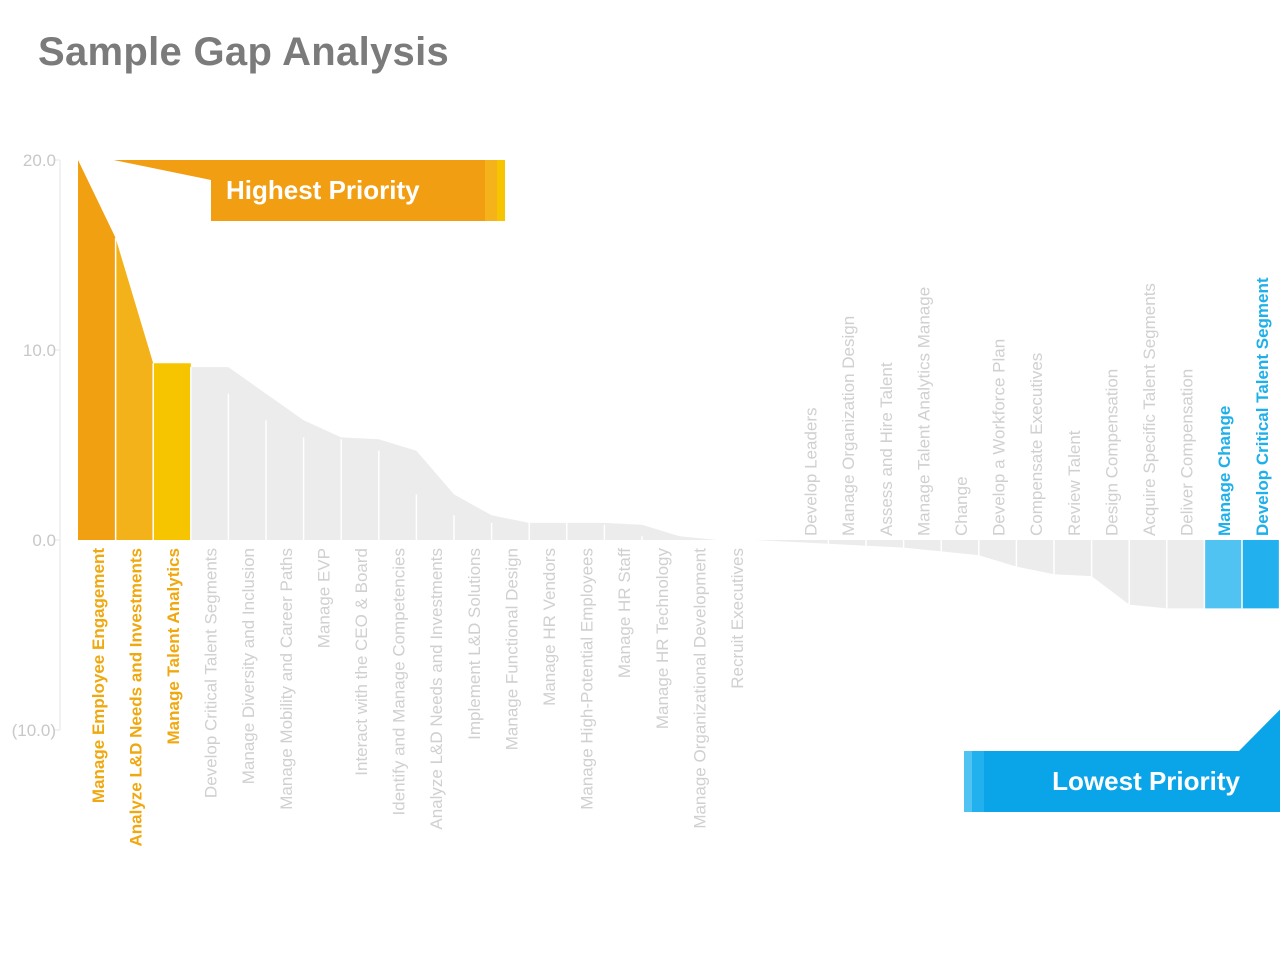 This screenshot has height=980, width=1280. Describe the element at coordinates (39, 350) in the screenshot. I see `y-tick-label: 10.0` at that location.